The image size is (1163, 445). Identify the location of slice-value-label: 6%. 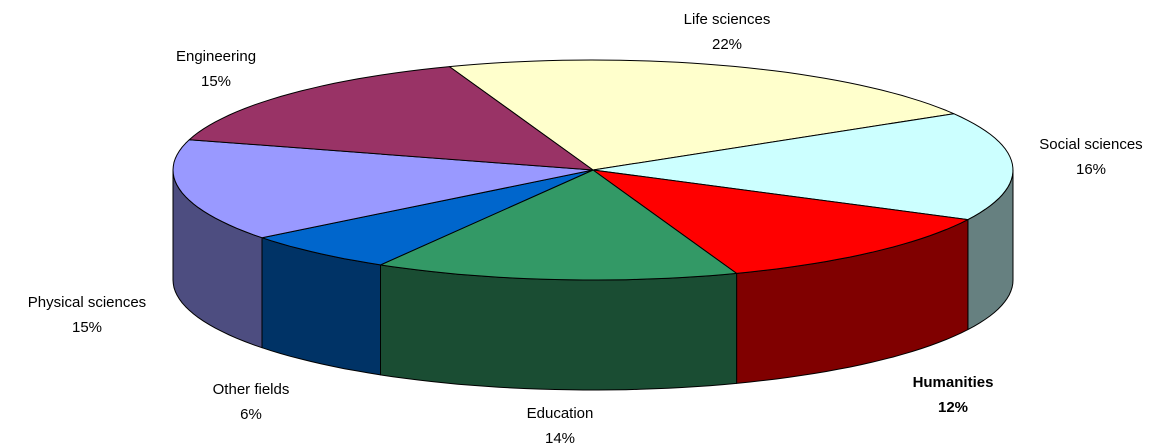
(251, 414).